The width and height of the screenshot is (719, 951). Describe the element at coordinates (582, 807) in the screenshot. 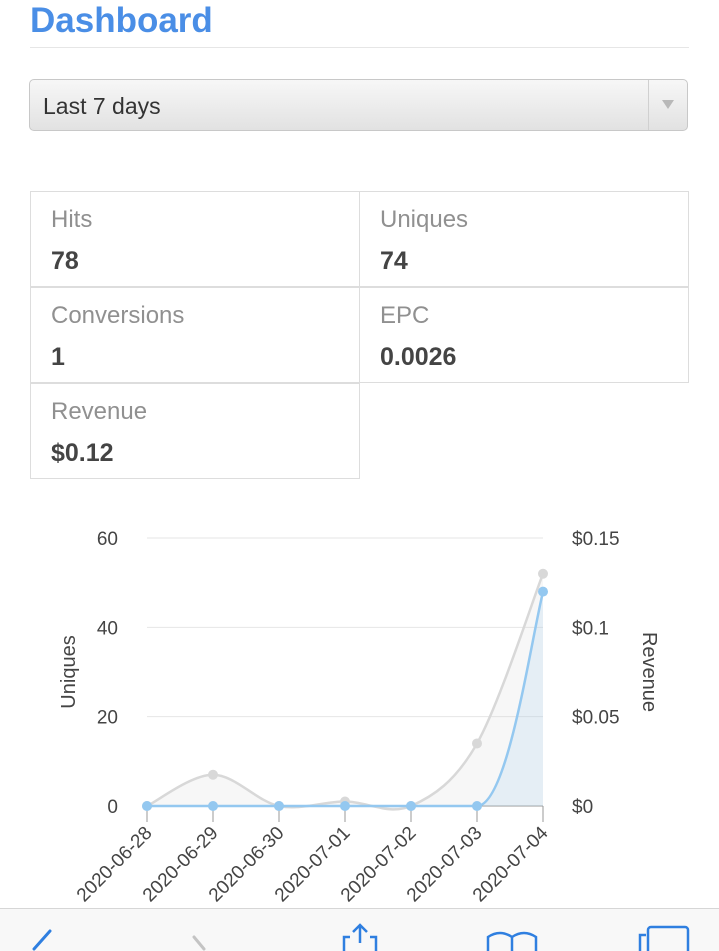

I see `right-axis-tick-label: $0` at that location.